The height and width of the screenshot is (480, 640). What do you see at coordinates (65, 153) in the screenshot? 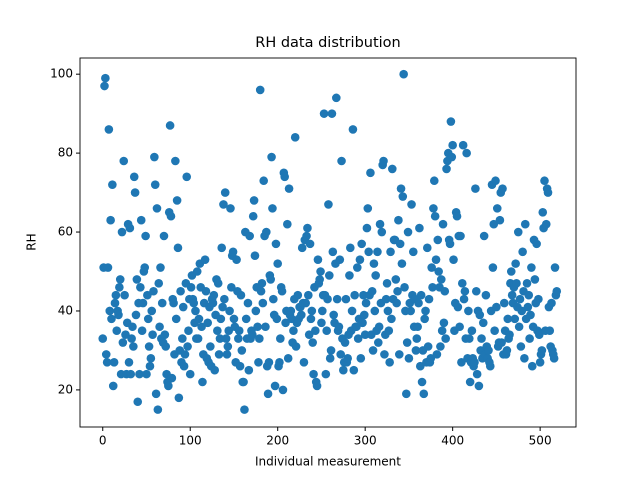
I see `y-tick-label: 80` at bounding box center [65, 153].